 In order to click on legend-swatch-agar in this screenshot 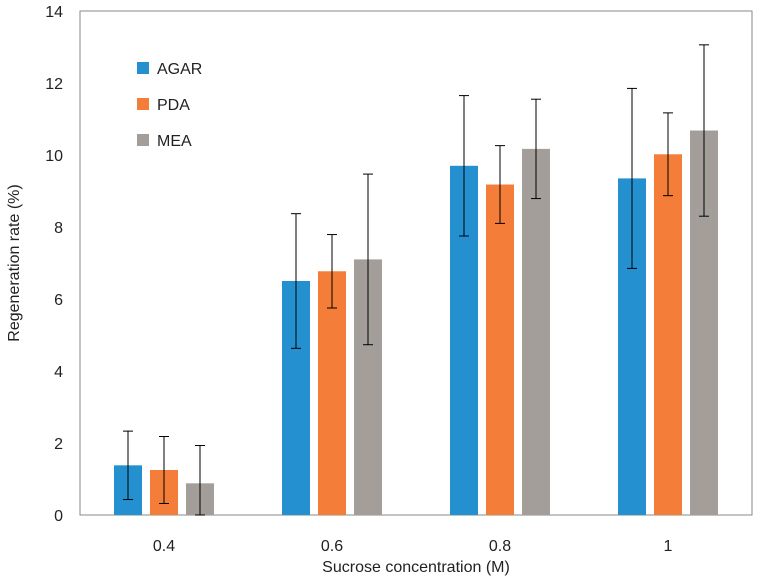, I will do `click(143, 68)`.